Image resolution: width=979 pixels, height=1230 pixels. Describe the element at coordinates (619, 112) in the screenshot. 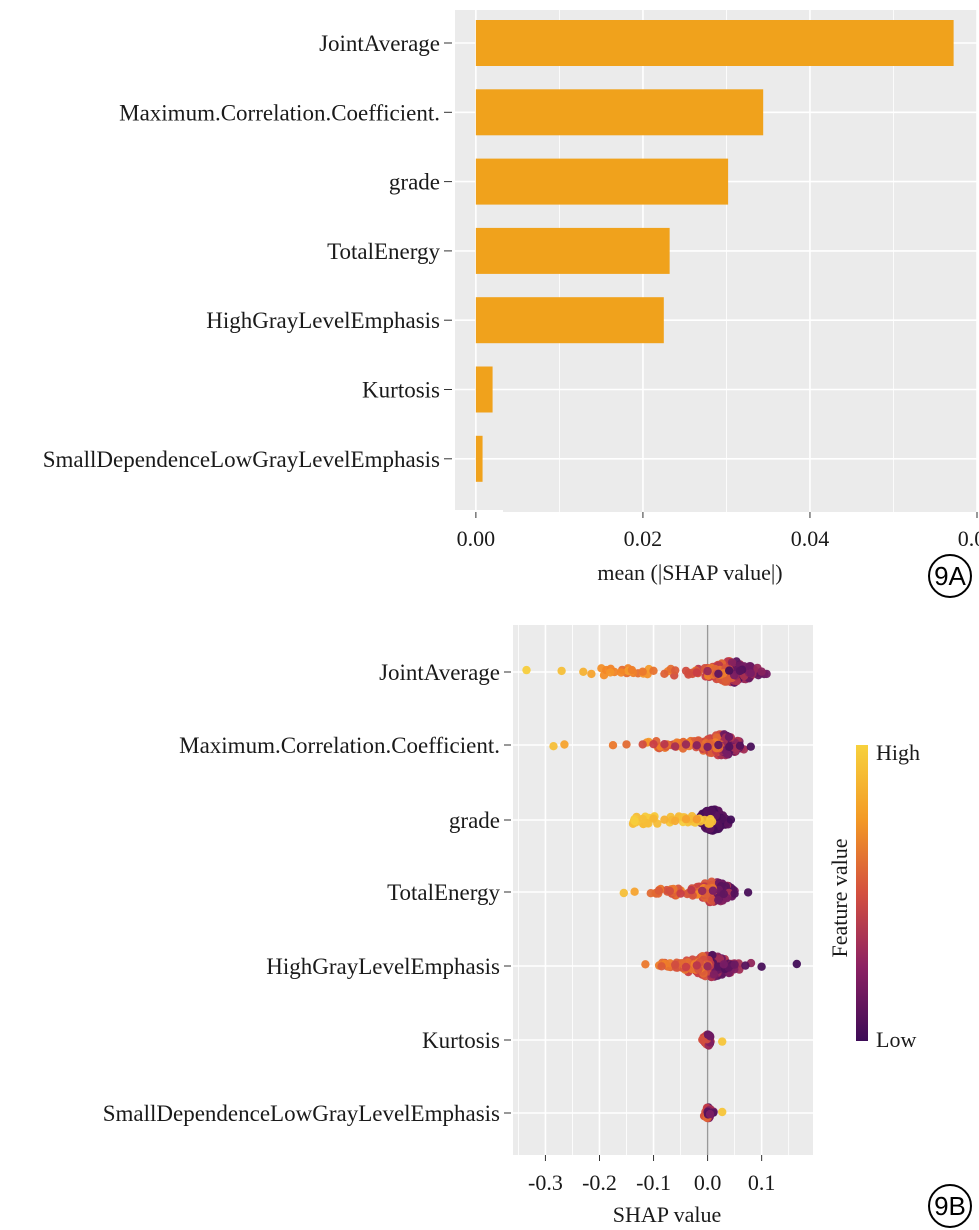

I see `bar-Maximum.Correlation.Coefficient.` at that location.